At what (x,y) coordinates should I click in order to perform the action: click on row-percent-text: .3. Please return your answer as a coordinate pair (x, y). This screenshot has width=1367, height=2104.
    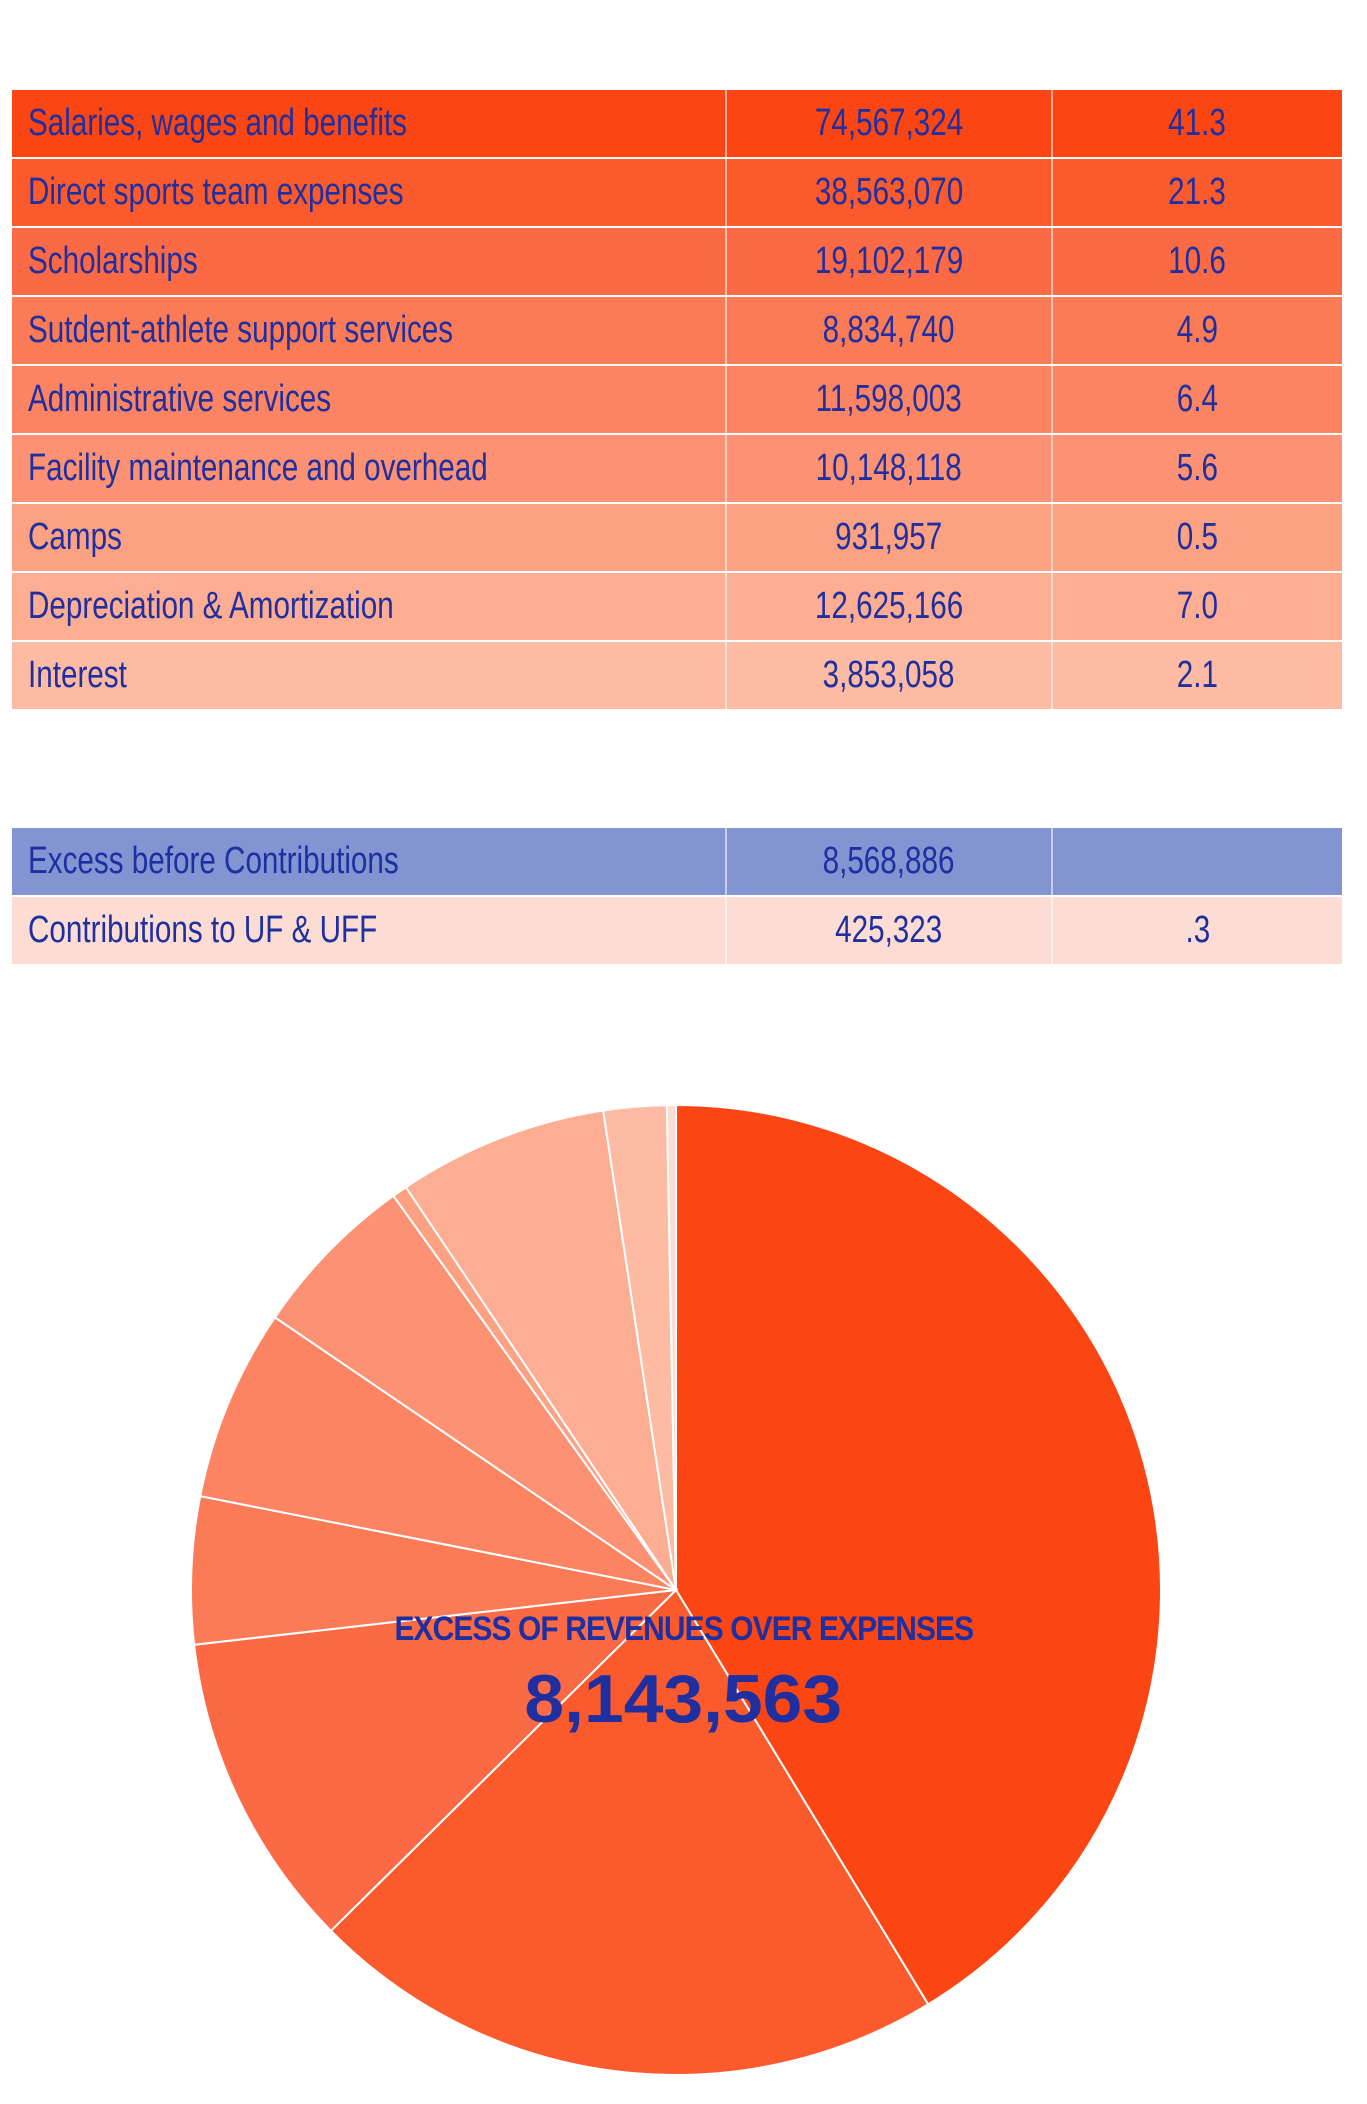
    Looking at the image, I should click on (1197, 930).